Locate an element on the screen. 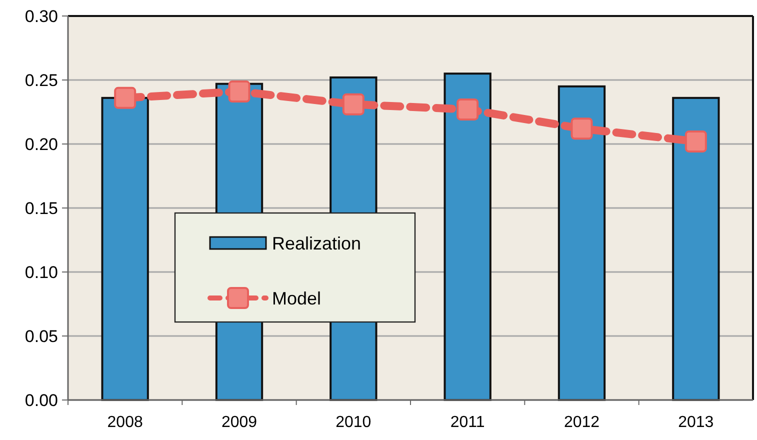 The height and width of the screenshot is (440, 757). x-tick-label: 2012 is located at coordinates (582, 422).